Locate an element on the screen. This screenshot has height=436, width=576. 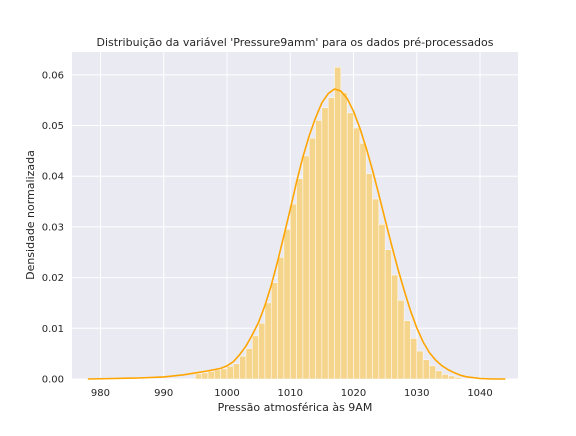
y-tick-label: 0.00 is located at coordinates (53, 380).